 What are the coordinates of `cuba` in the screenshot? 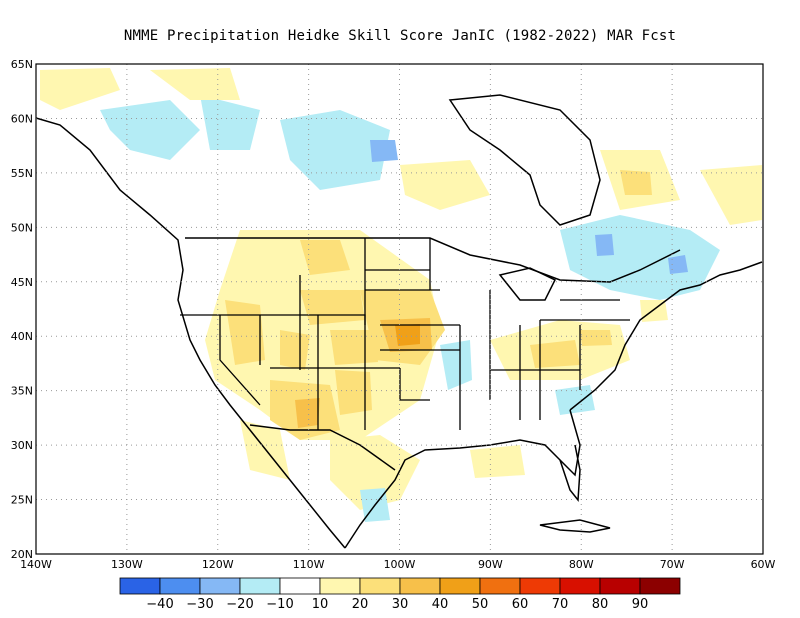 It's located at (575, 526).